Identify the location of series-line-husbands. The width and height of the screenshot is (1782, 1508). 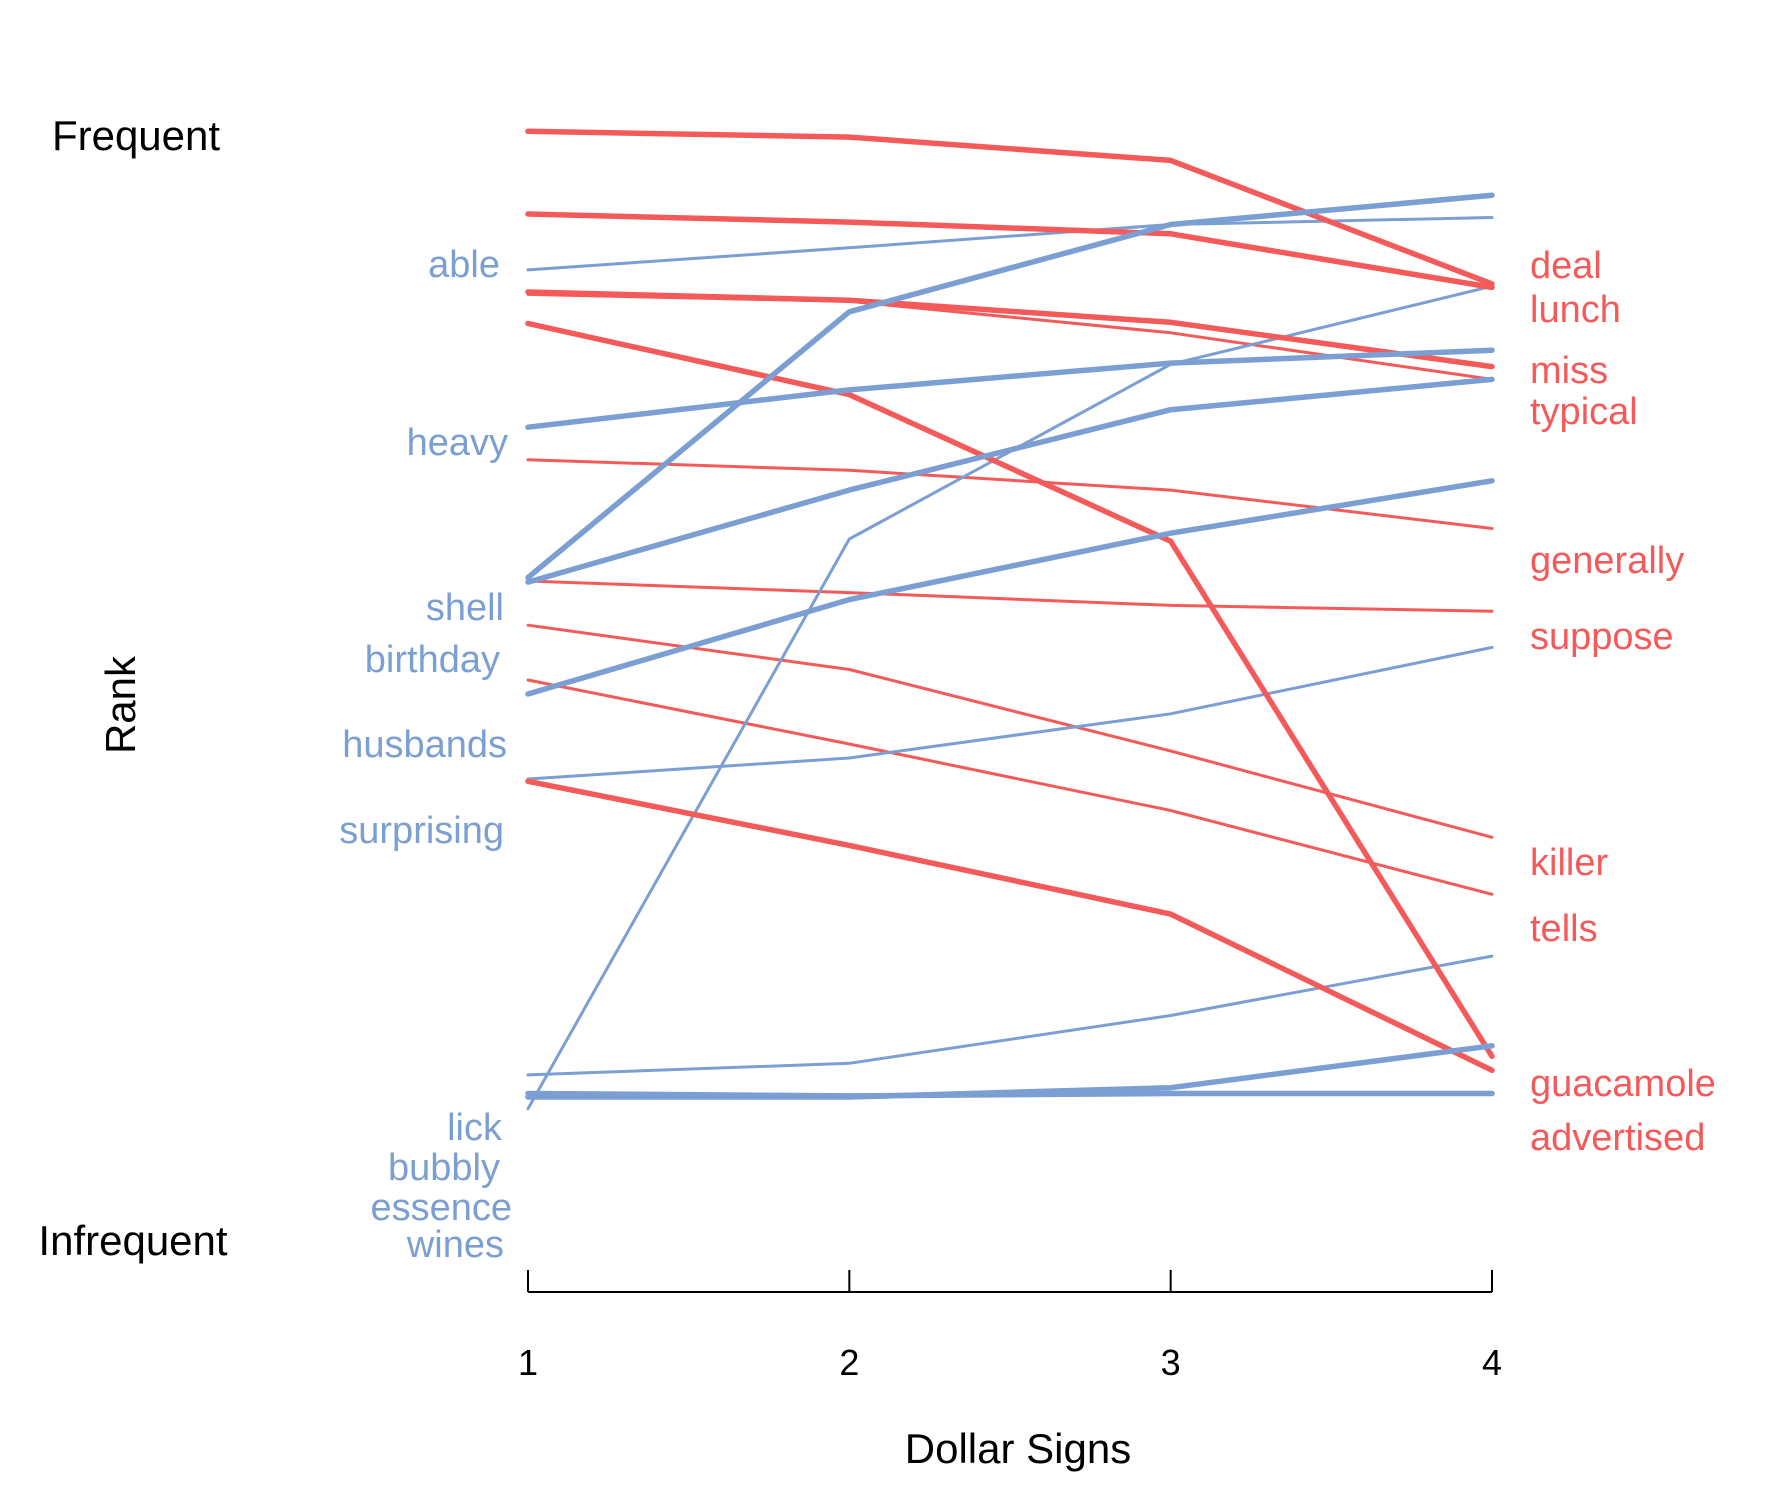
(1010, 587).